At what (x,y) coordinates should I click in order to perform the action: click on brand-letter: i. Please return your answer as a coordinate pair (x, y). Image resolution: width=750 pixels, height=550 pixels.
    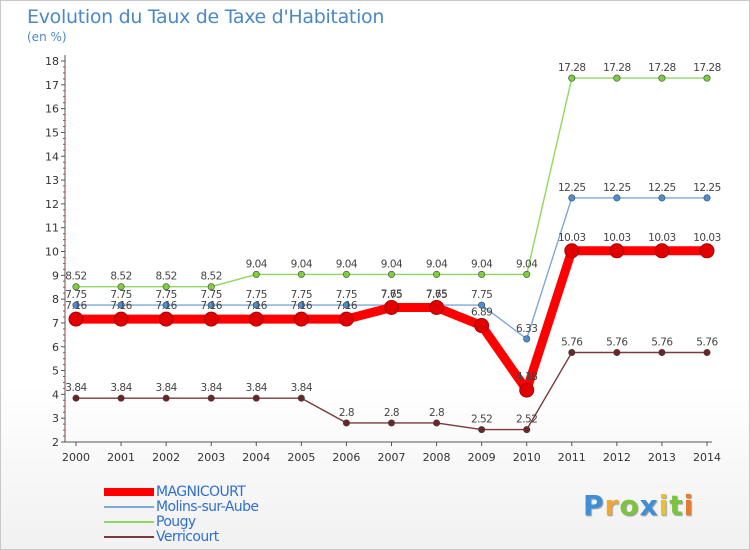
    Looking at the image, I should click on (664, 505).